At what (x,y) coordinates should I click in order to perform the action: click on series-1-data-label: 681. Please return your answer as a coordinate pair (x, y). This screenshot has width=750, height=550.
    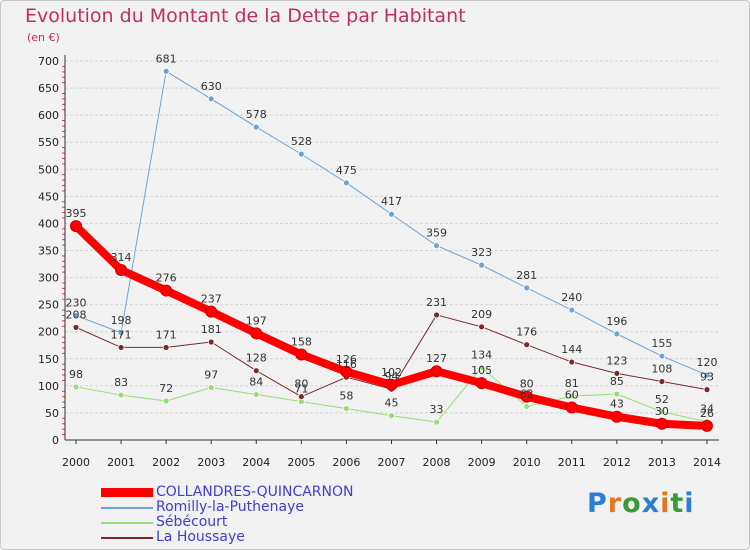
    Looking at the image, I should click on (166, 58).